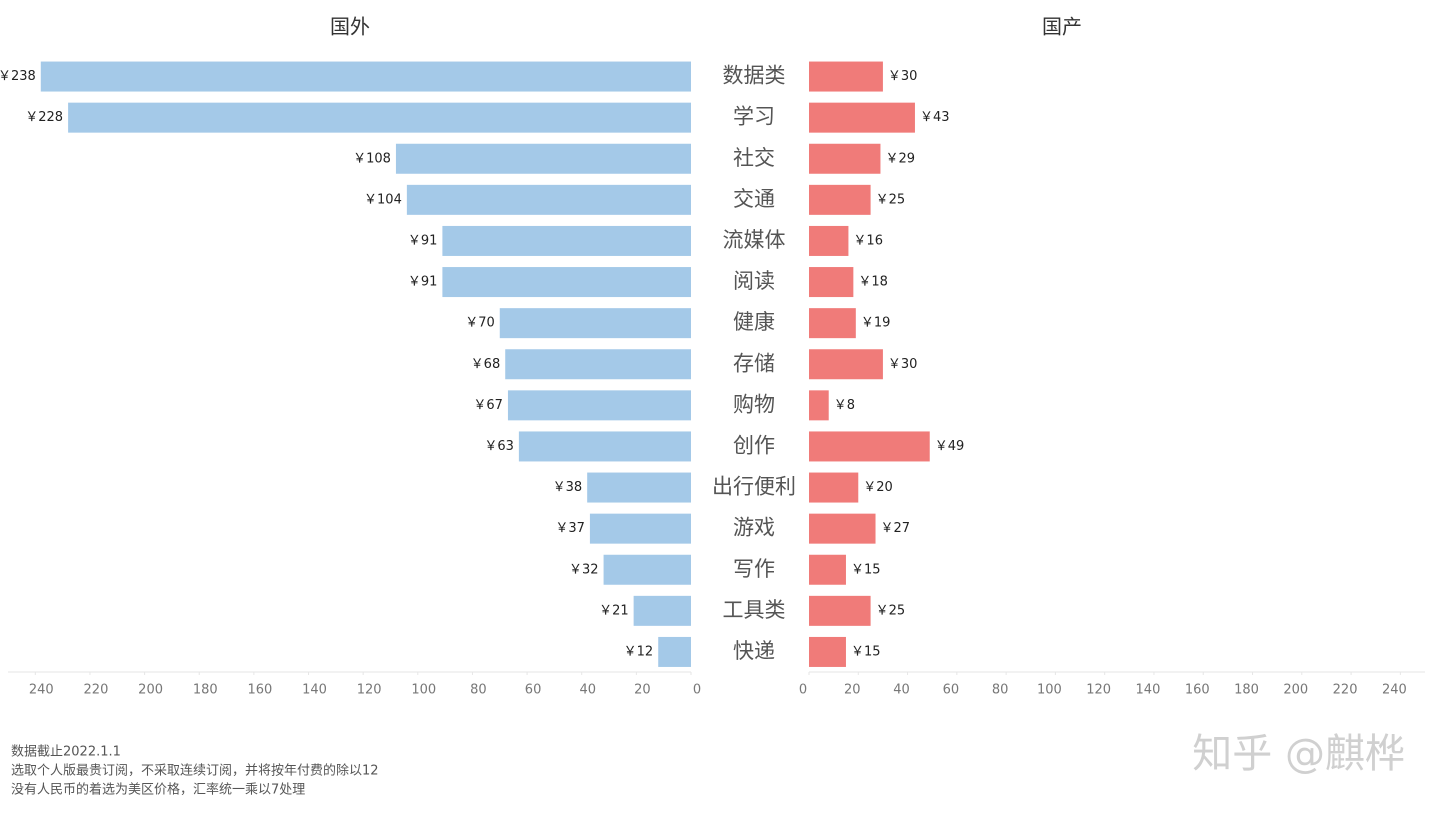  What do you see at coordinates (488, 405) in the screenshot?
I see `value-label: ￥67` at bounding box center [488, 405].